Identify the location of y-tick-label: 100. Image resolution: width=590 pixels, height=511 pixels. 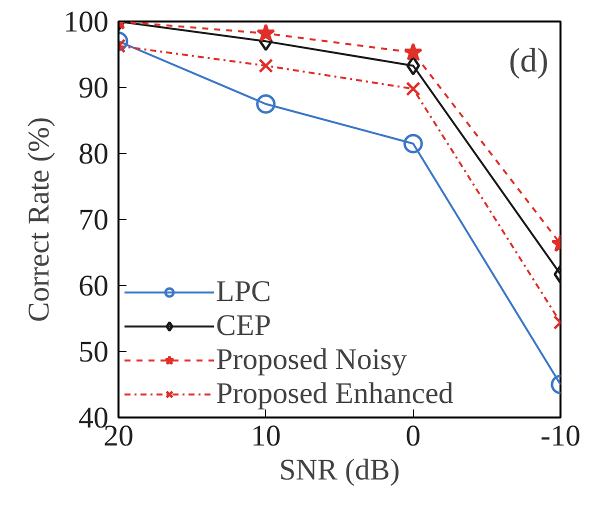
(86, 22).